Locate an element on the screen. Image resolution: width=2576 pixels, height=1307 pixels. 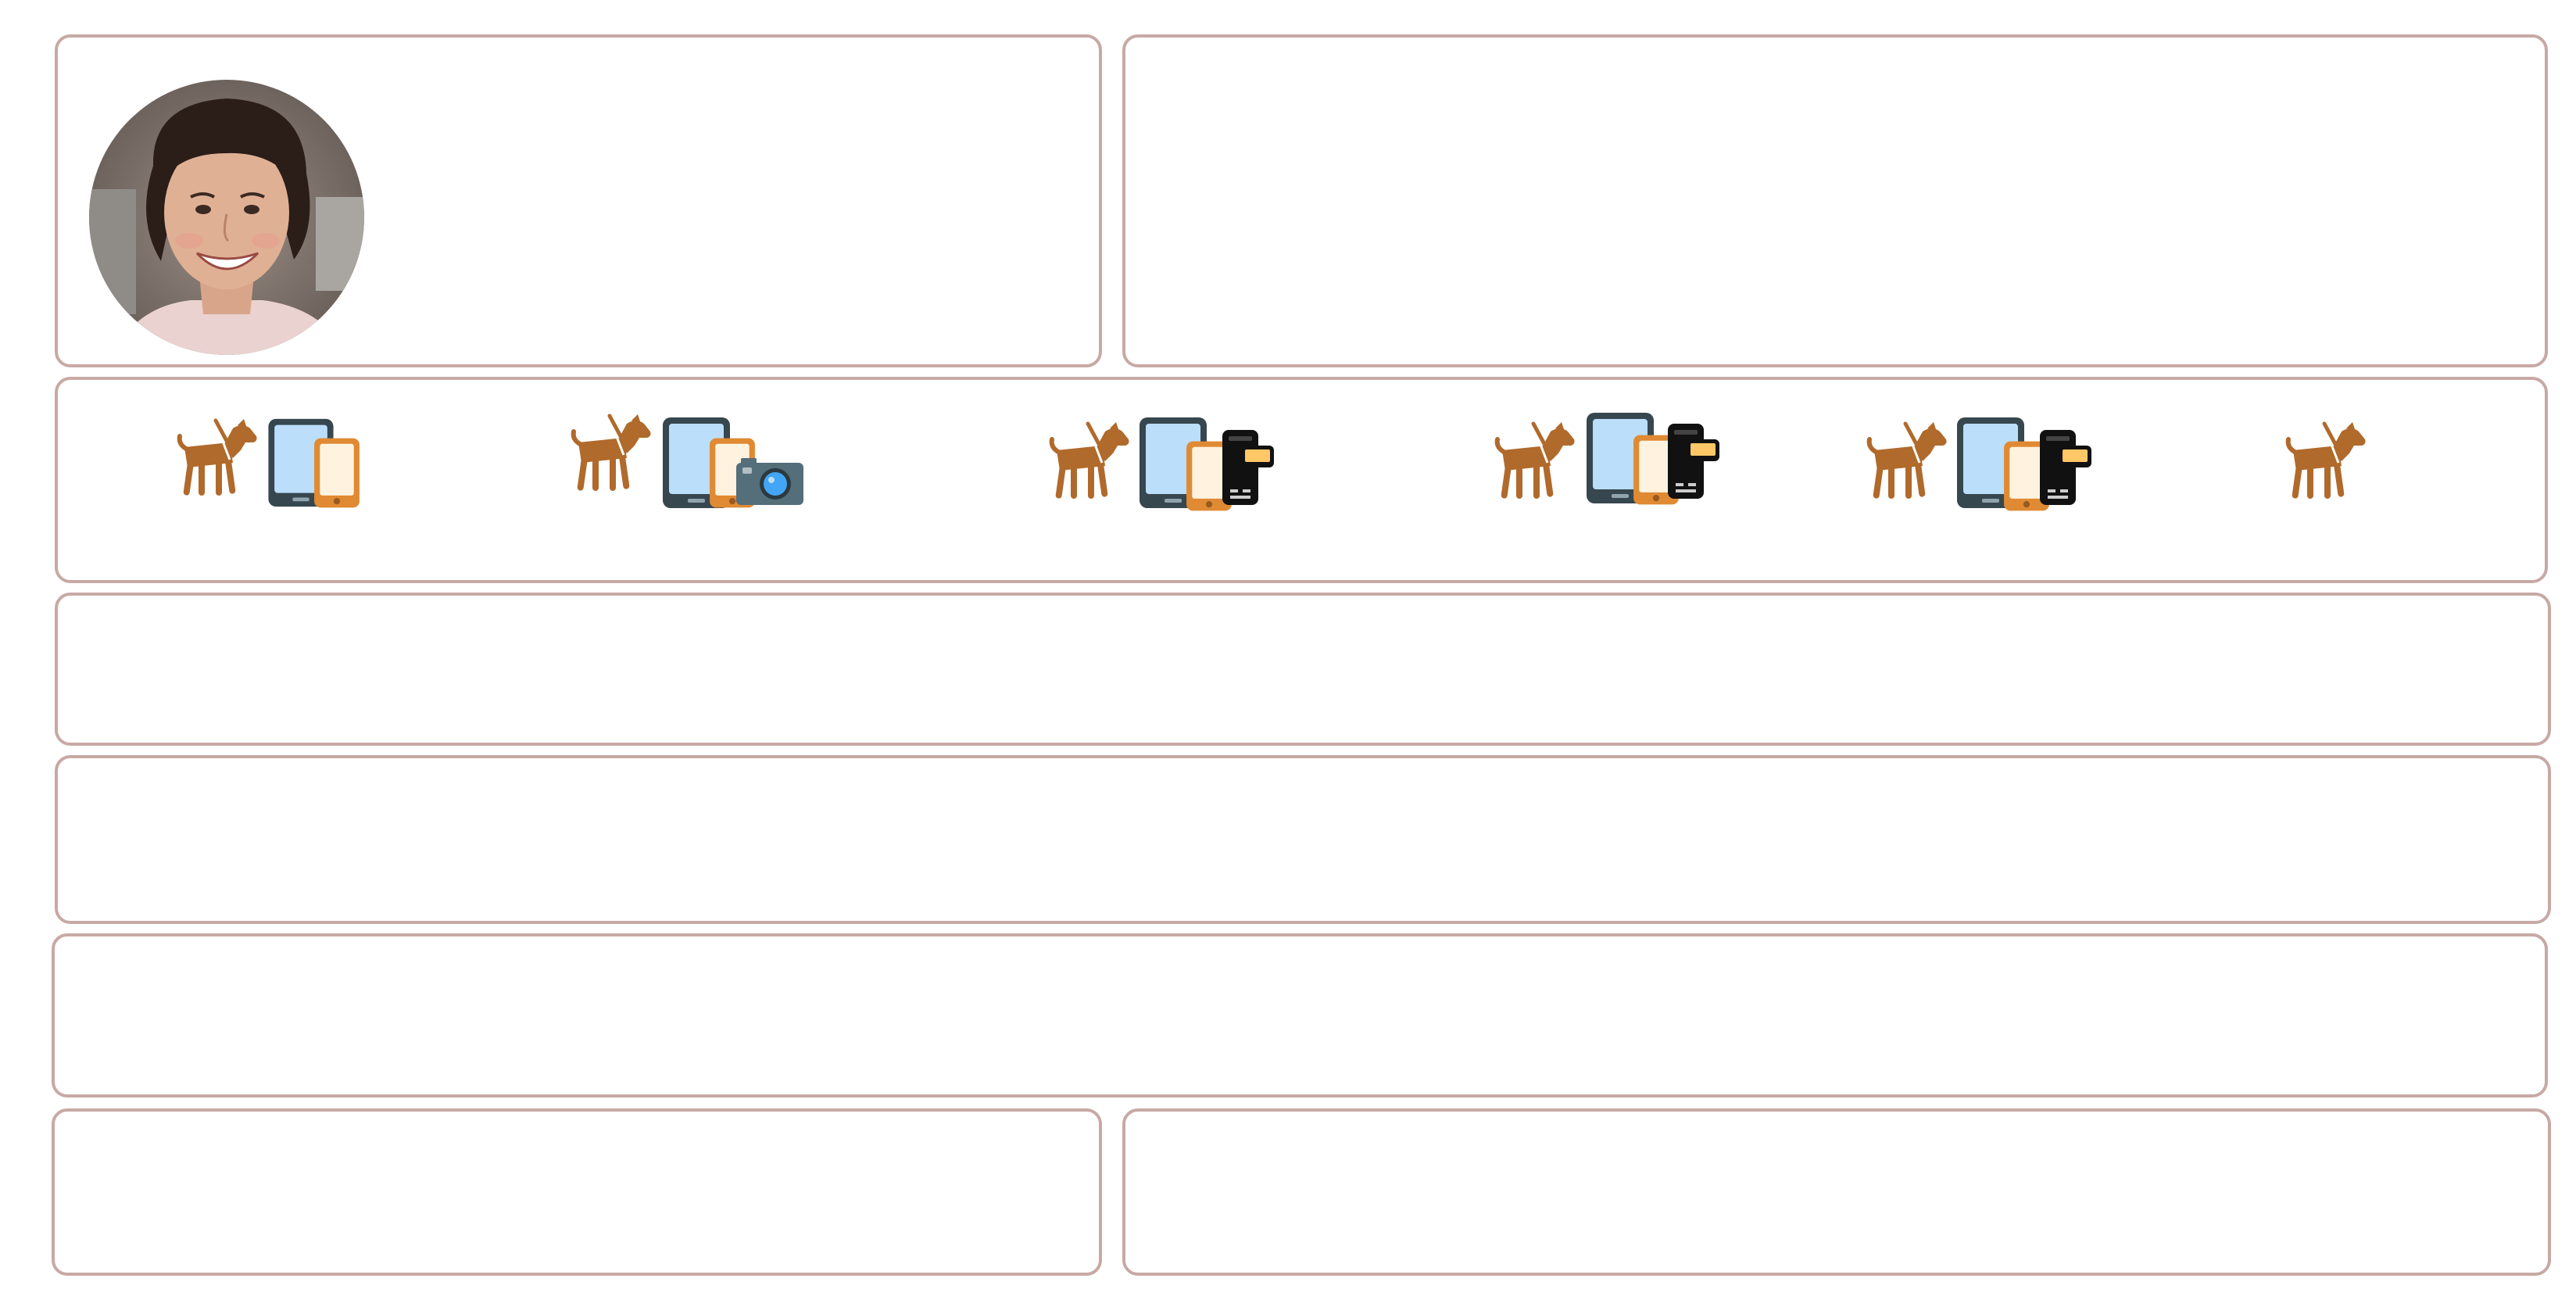
phone-icon is located at coordinates (337, 473).